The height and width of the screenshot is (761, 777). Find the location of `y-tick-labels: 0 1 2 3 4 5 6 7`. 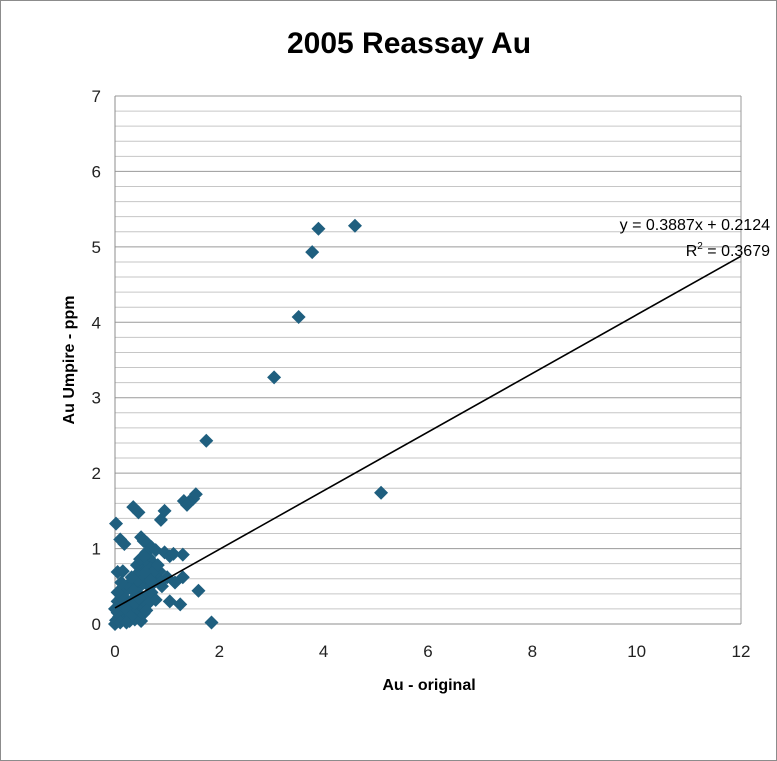

y-tick-labels: 0 1 2 3 4 5 6 7 is located at coordinates (96, 360).